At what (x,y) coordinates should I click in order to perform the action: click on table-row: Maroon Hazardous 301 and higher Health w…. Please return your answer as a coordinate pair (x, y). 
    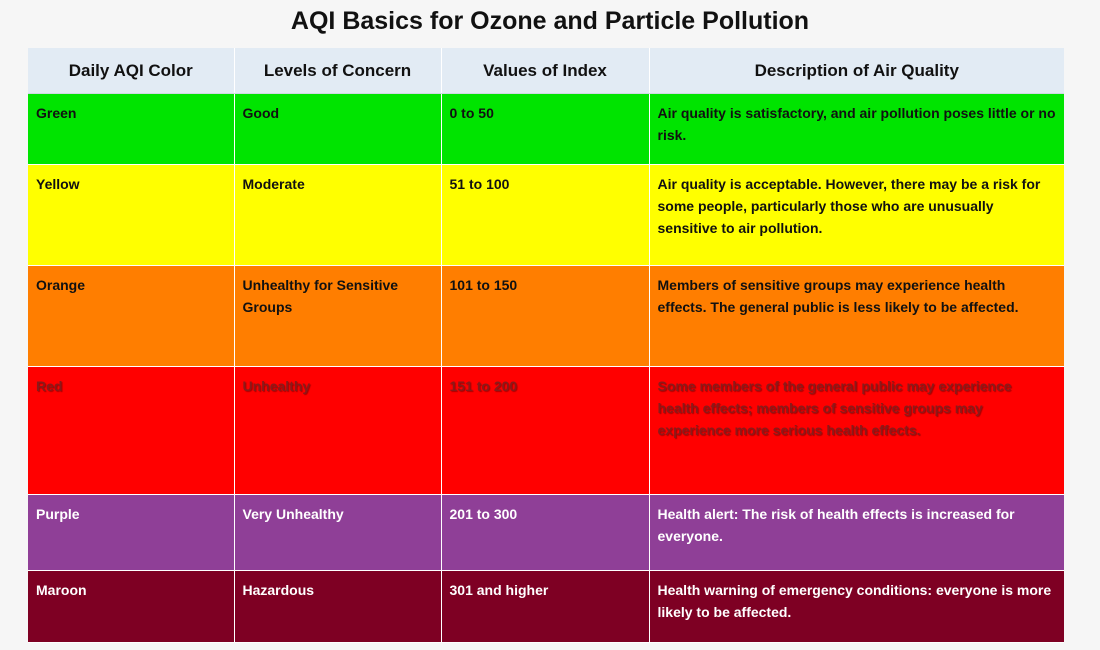
    Looking at the image, I should click on (546, 606).